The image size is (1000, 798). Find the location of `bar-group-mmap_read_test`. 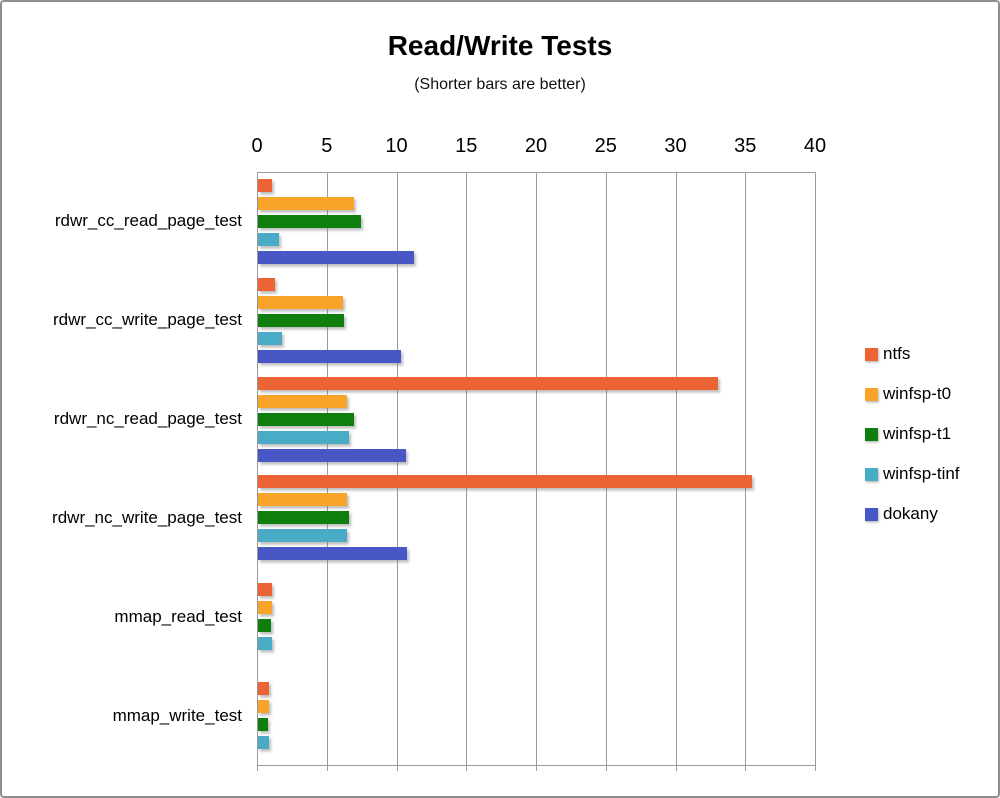

bar-group-mmap_read_test is located at coordinates (536, 616).